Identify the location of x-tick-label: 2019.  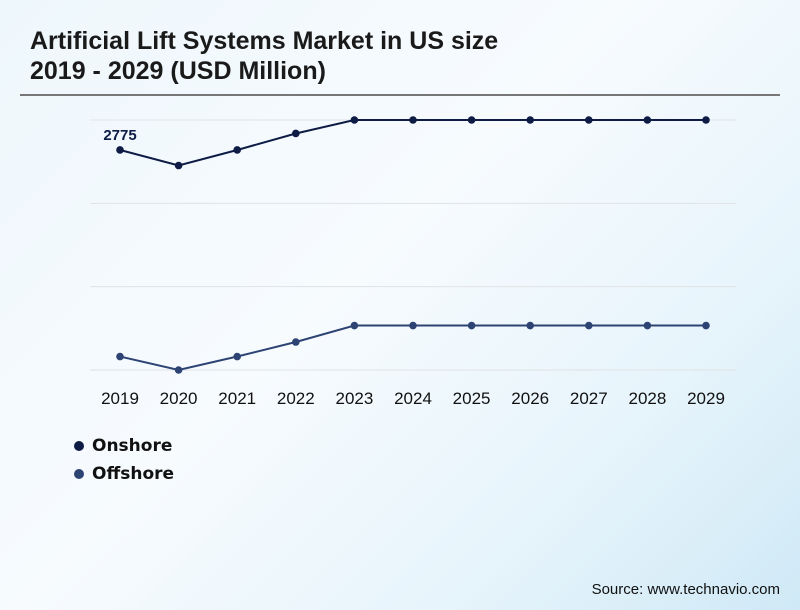
(120, 398).